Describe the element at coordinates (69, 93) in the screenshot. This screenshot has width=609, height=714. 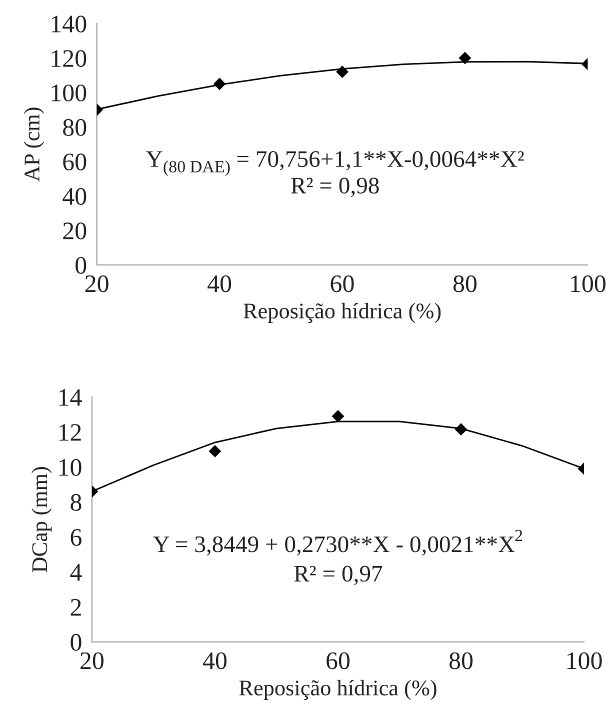
I see `y-tick-label: 100` at that location.